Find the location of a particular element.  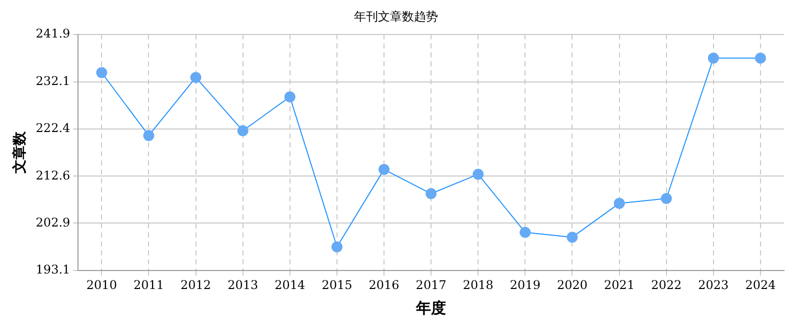

y-tick-label: 222.4 is located at coordinates (53, 127).